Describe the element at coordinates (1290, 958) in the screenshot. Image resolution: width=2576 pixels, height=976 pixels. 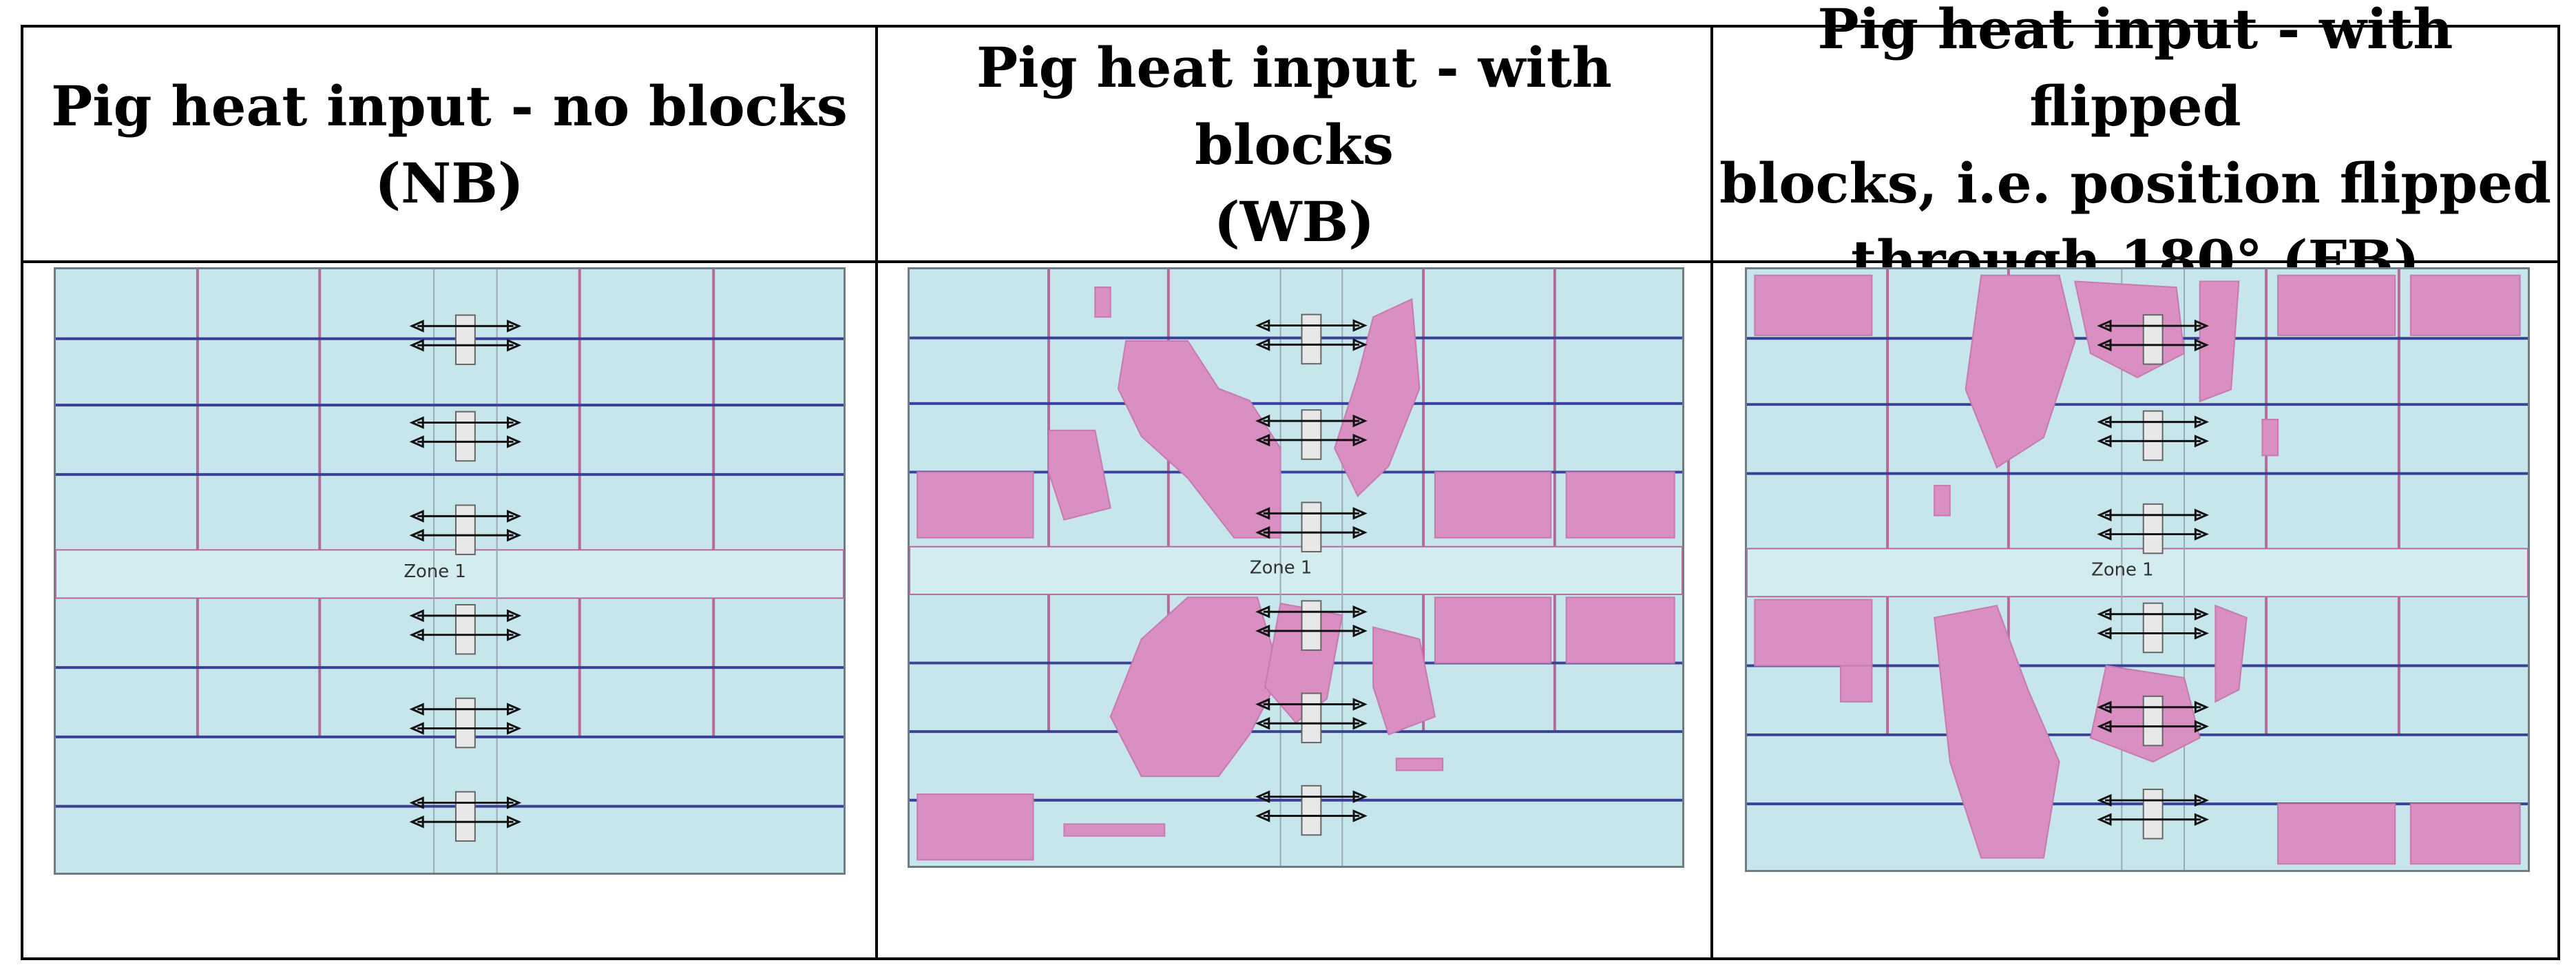
I see `table-border-bottom` at that location.